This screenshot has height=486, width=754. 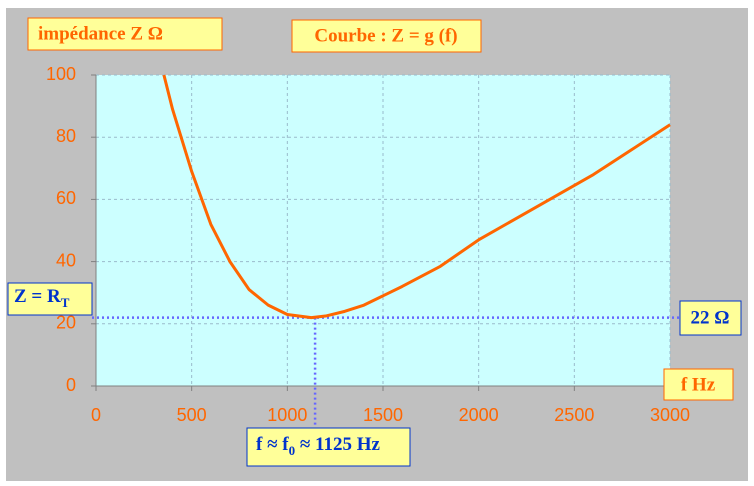 I want to click on x-tick-label: 3000, so click(x=670, y=415).